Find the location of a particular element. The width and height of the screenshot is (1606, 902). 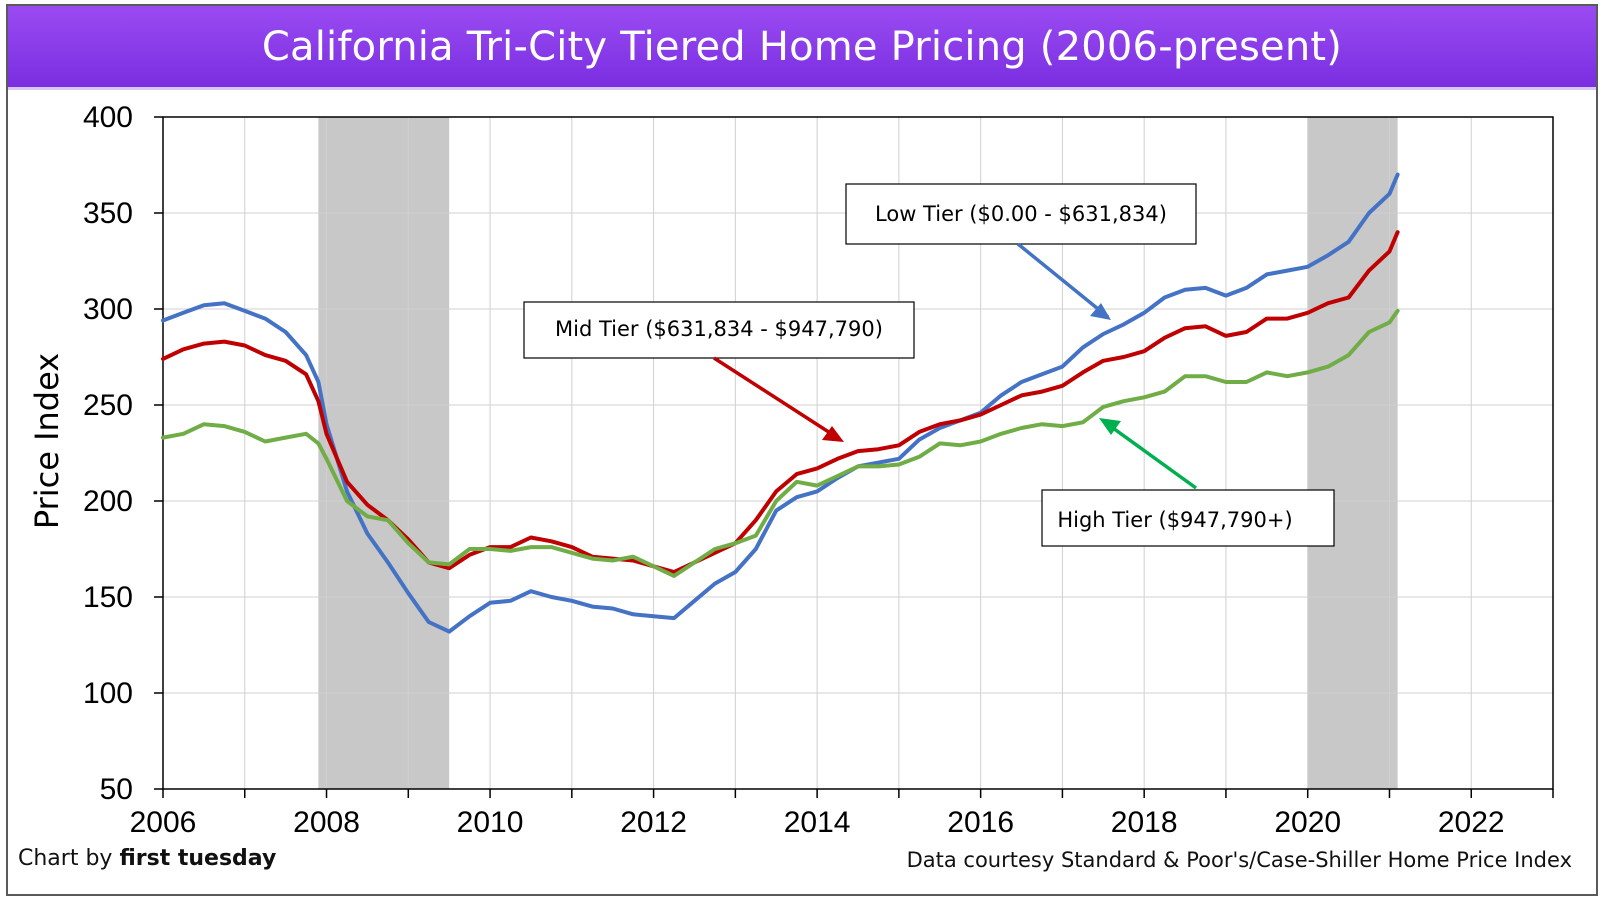

annotation-mid-tier-arrowhead is located at coordinates (833, 434).